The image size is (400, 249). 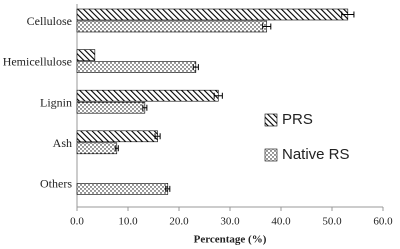 What do you see at coordinates (281, 222) in the screenshot?
I see `x-tick-label: 40.0` at bounding box center [281, 222].